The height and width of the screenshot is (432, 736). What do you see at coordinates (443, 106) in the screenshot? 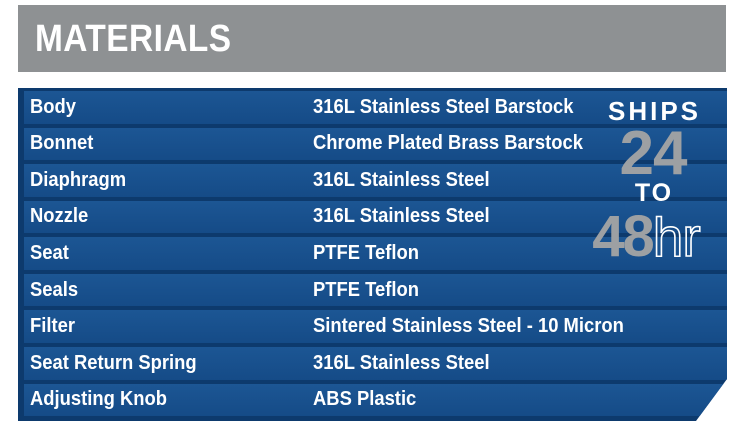
I see `material-value: 316L Stainless Steel Barstock` at bounding box center [443, 106].